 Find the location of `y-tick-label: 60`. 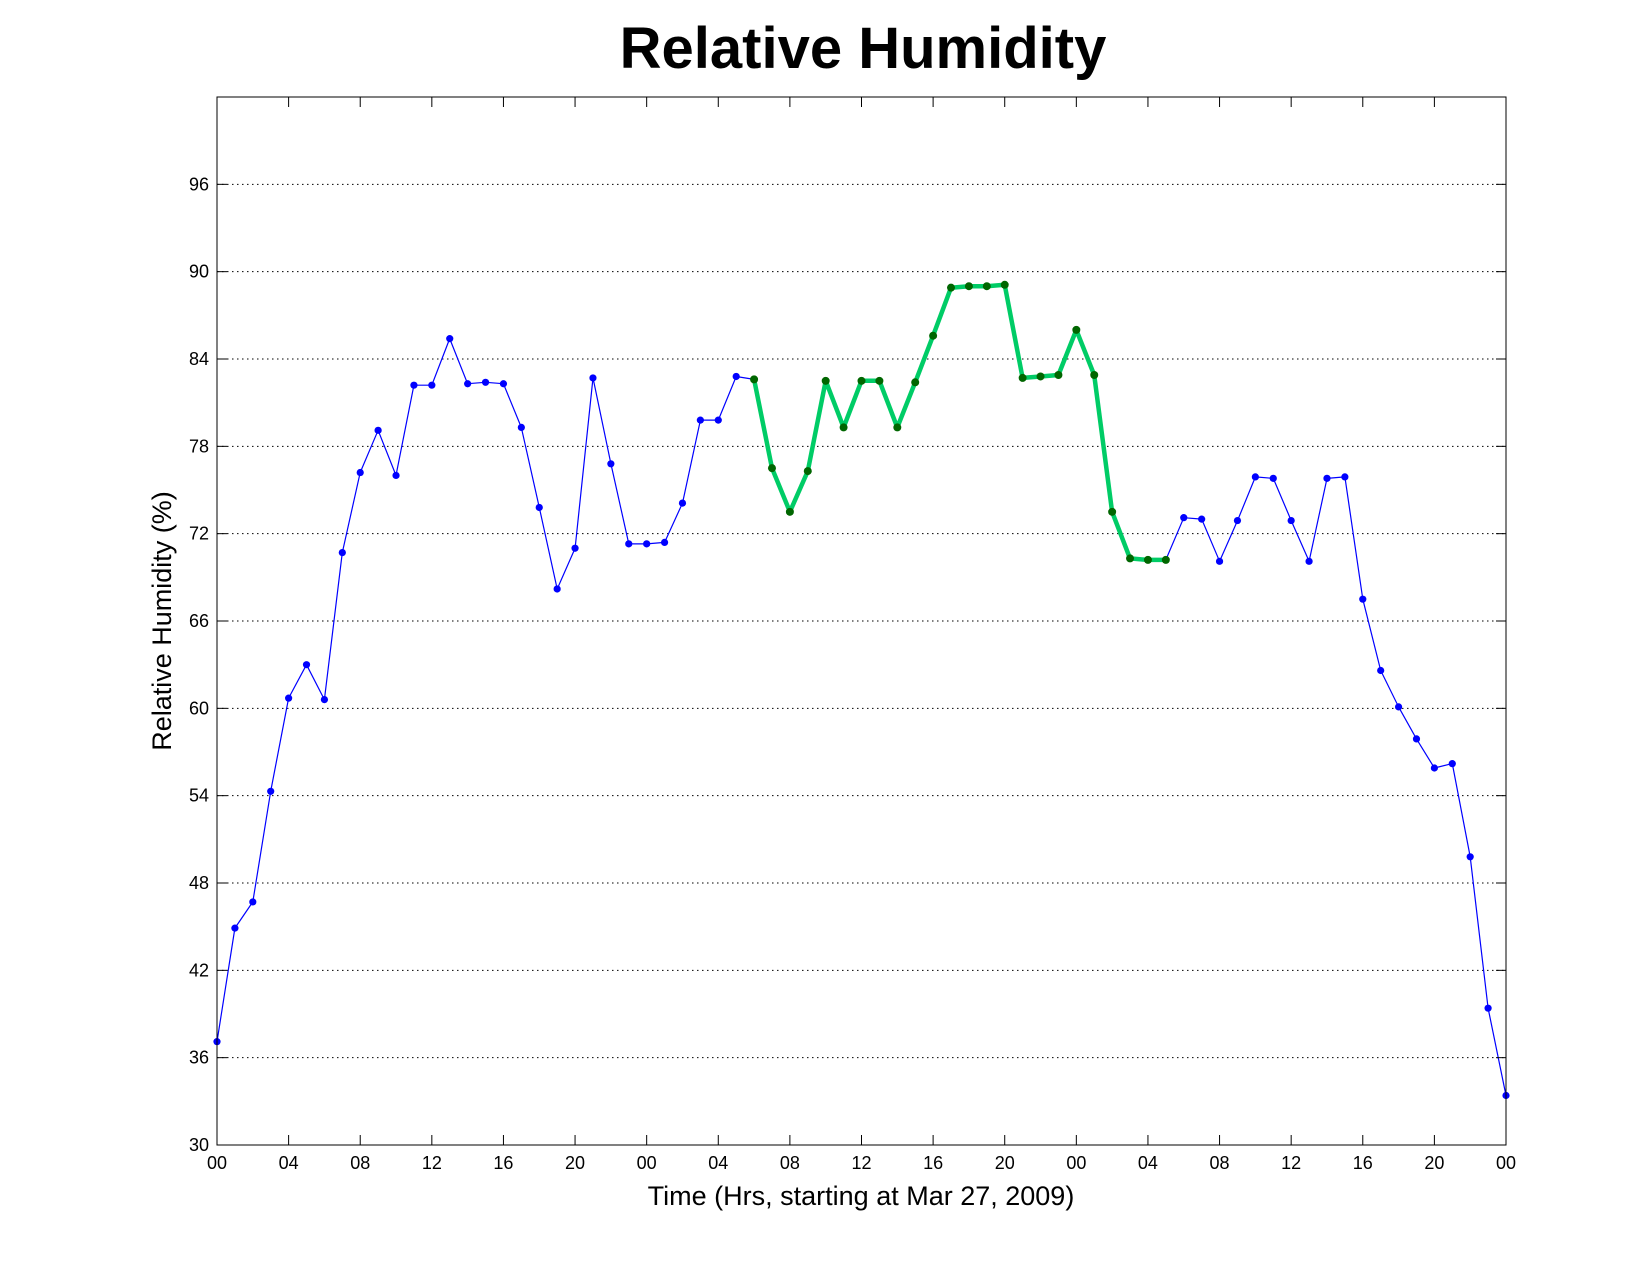

y-tick-label: 60 is located at coordinates (199, 708).